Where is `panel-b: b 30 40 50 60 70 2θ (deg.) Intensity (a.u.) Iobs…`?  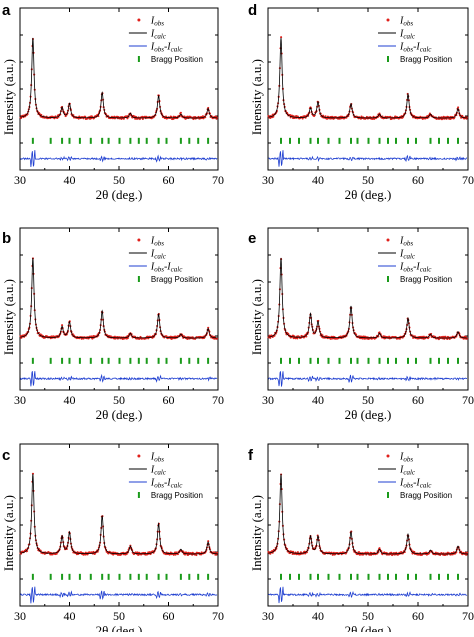 panel-b: b 30 40 50 60 70 2θ (deg.) Intensity (a.u.) Iobs… is located at coordinates (112, 324).